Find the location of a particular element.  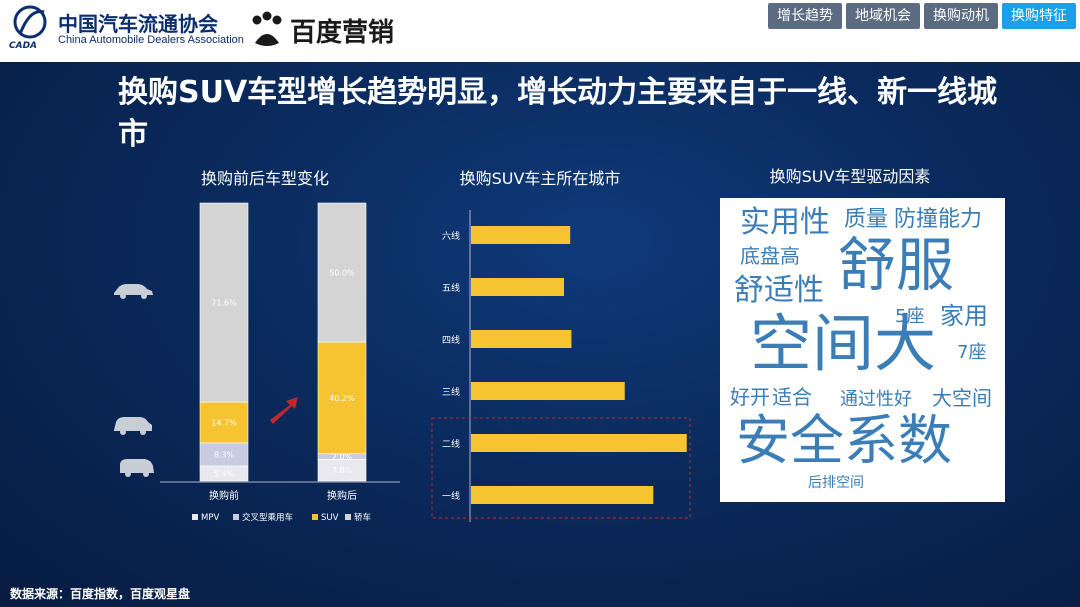

word: 通过性好 is located at coordinates (876, 399).